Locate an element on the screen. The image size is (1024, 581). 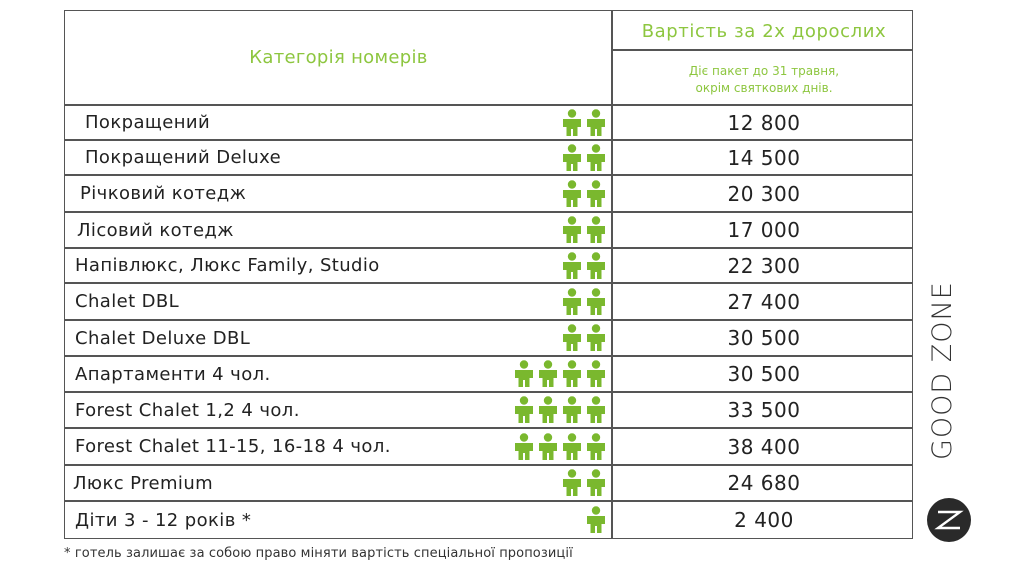
price-note-line-2: окрім святкових днів. is located at coordinates (764, 88).